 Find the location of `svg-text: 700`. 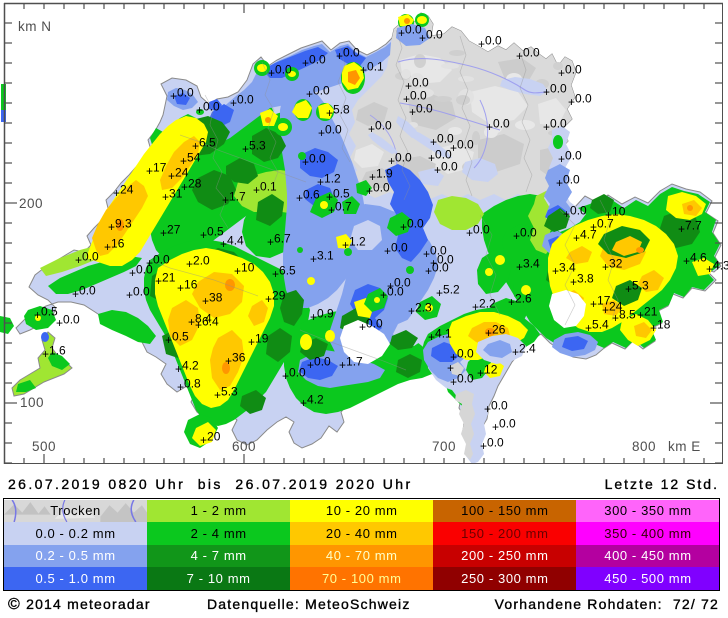

svg-text: 700 is located at coordinates (444, 446).